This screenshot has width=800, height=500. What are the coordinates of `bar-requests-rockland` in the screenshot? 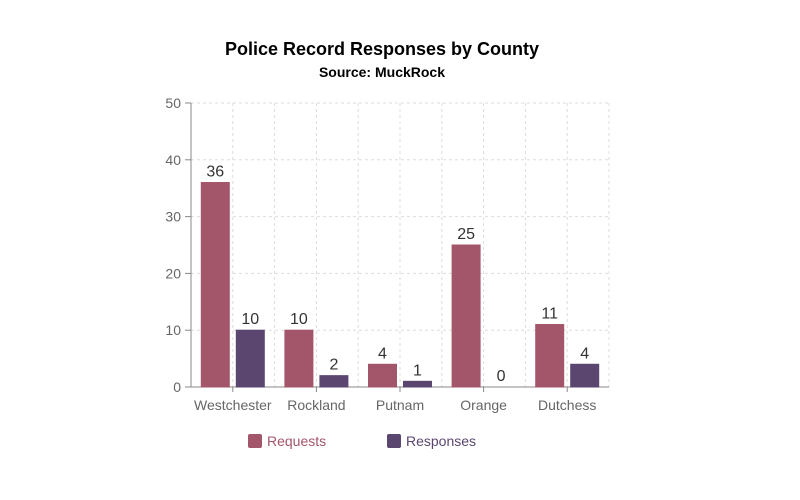 It's located at (299, 358).